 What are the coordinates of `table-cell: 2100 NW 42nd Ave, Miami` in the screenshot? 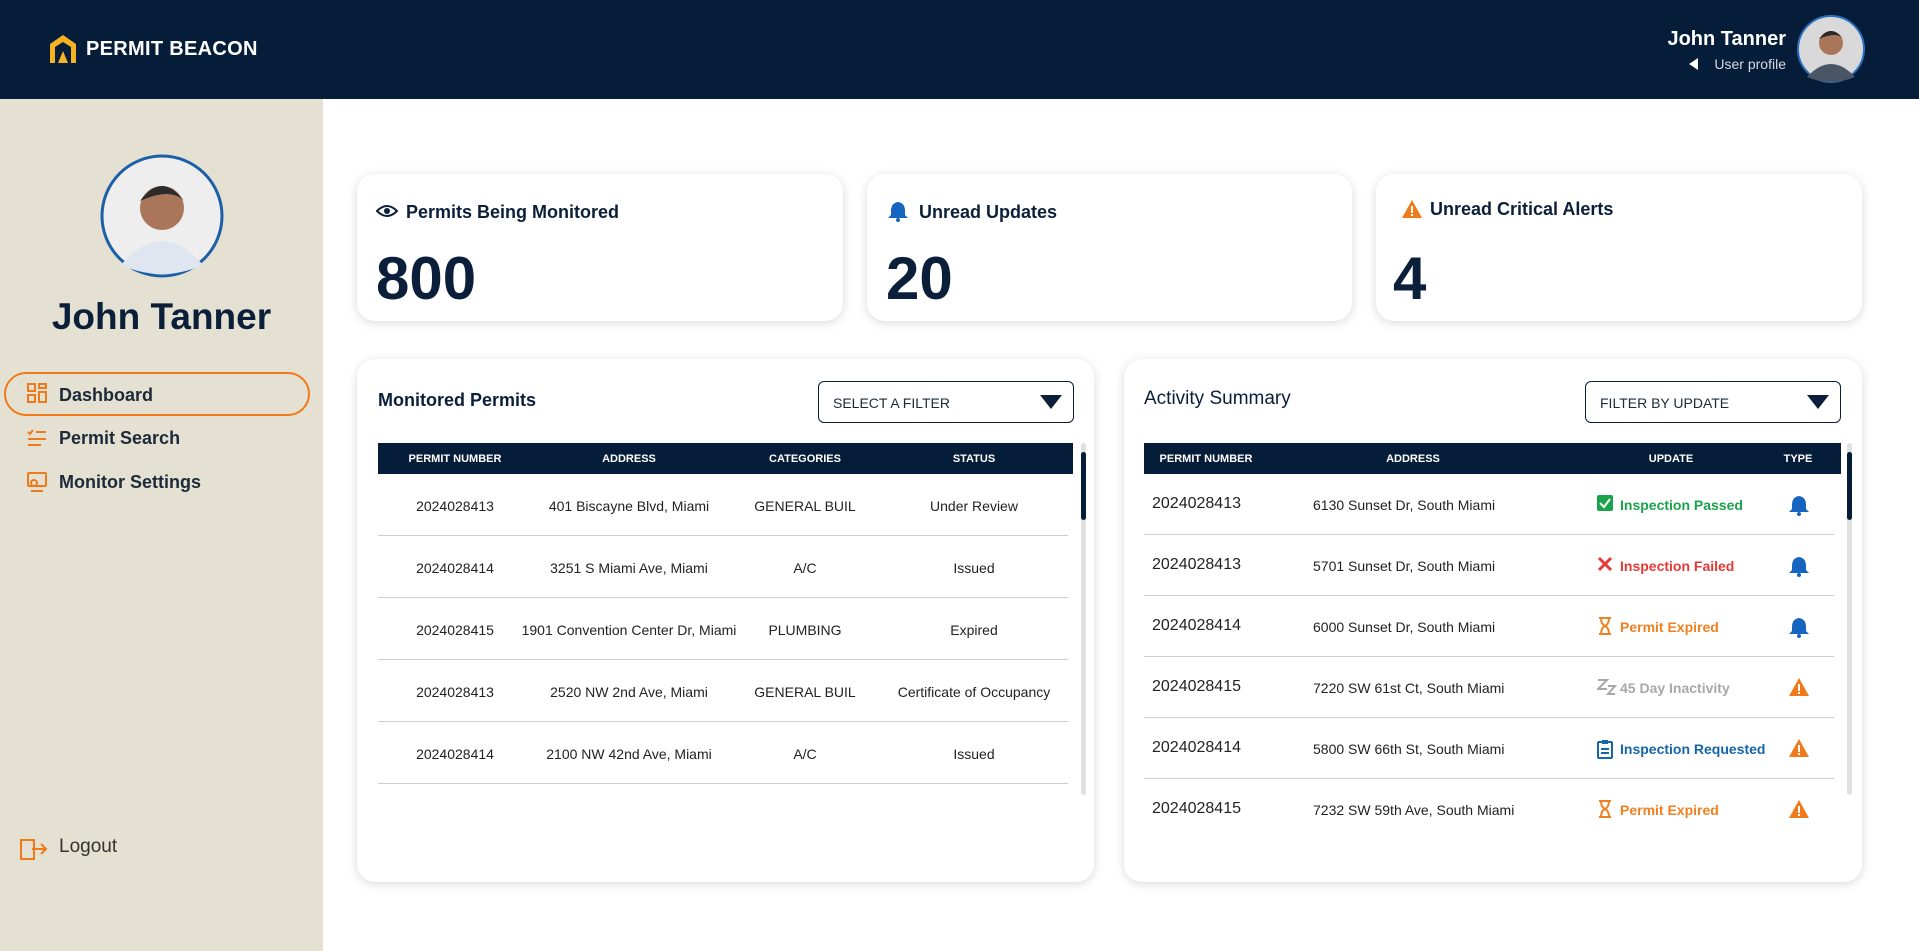 It's located at (629, 754).